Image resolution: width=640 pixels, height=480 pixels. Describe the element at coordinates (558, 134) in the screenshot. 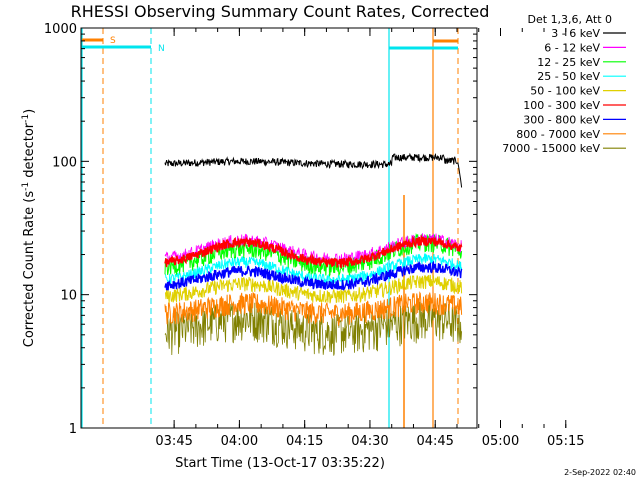

I see `legend-entry-label: 800 - 7000 keV` at that location.